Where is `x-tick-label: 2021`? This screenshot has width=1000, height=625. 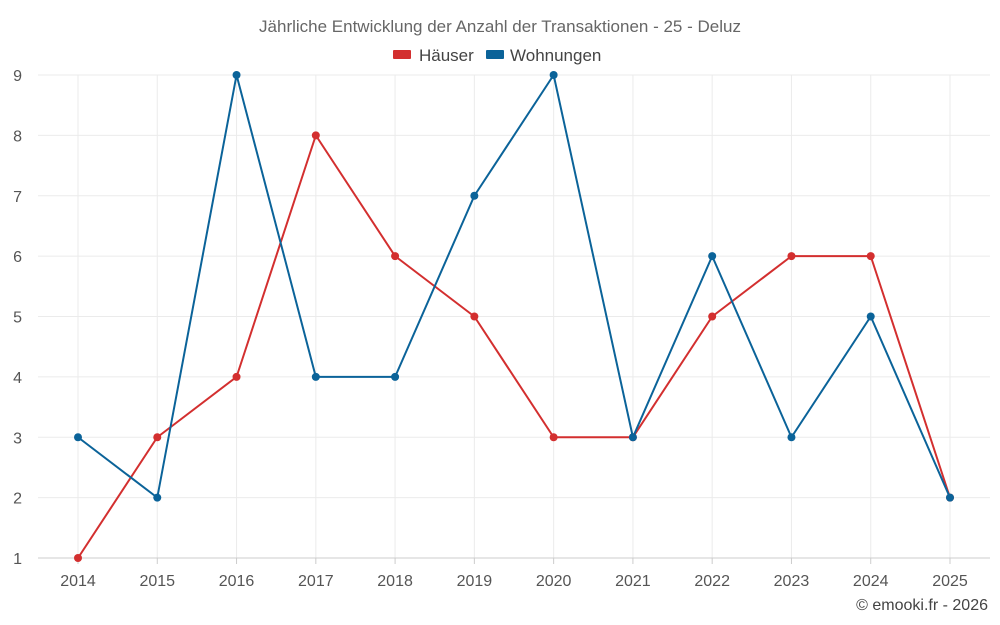
x-tick-label: 2021 is located at coordinates (633, 581).